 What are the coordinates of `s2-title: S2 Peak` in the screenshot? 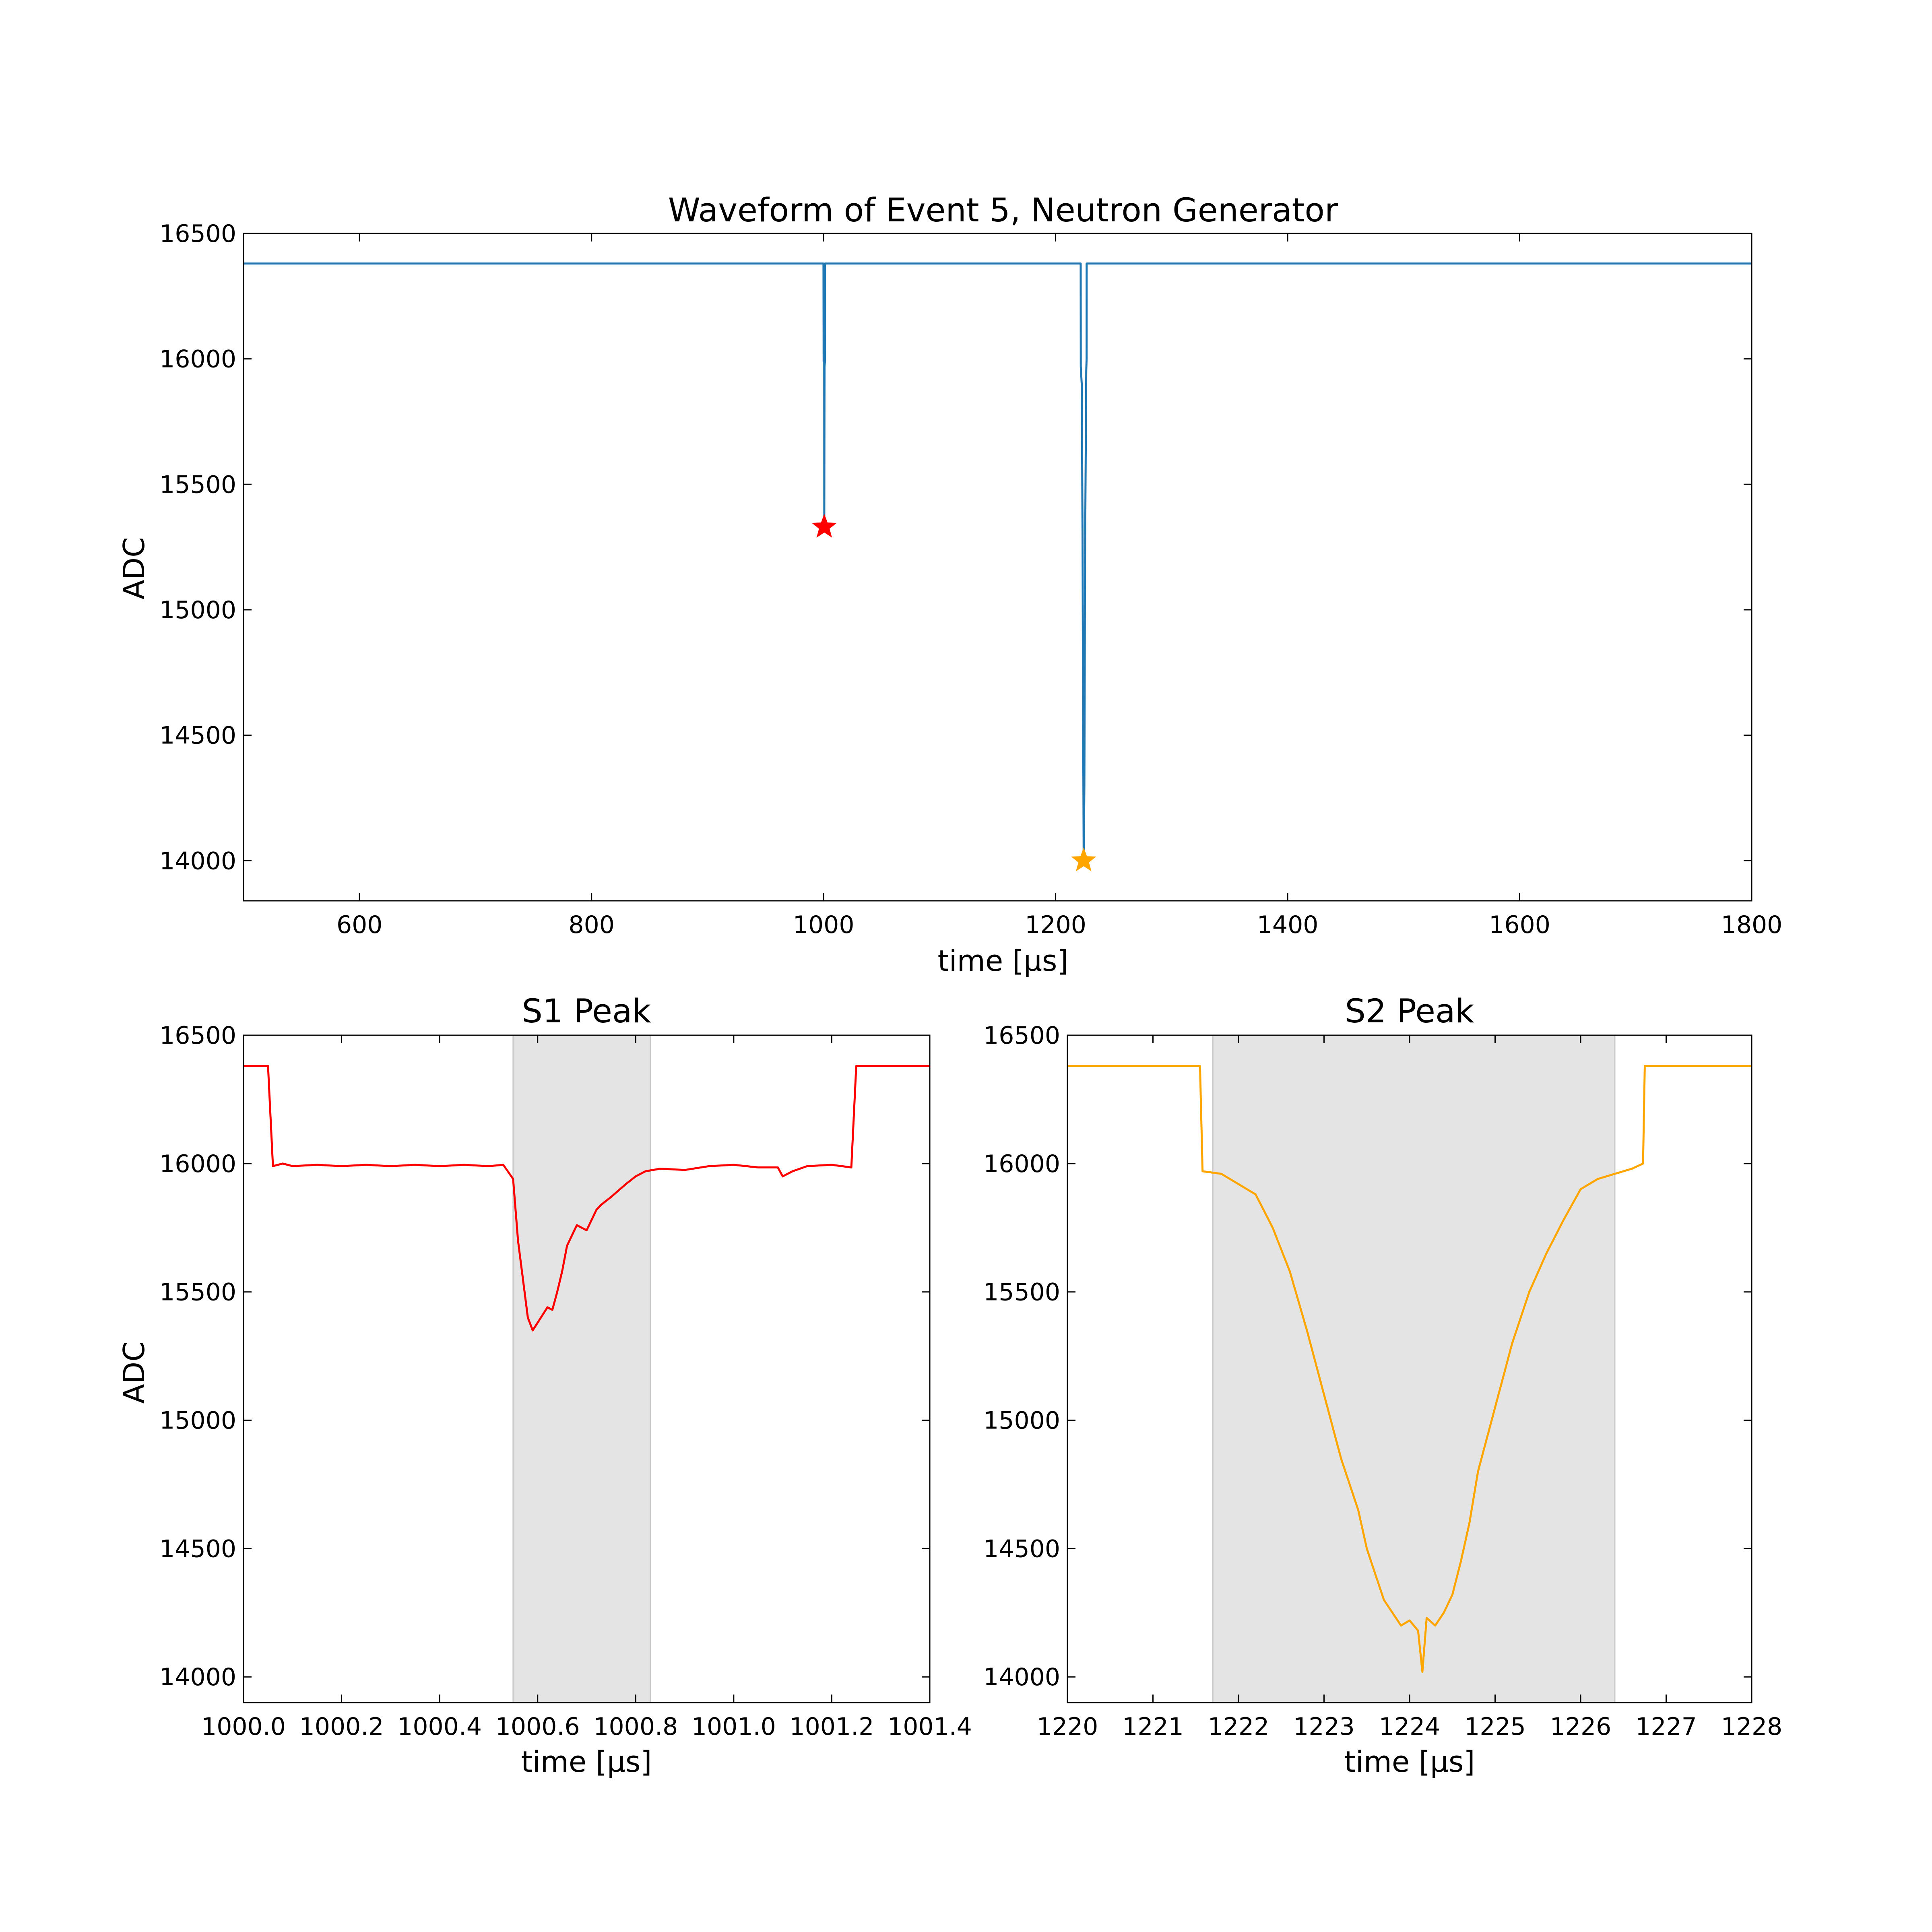 It's located at (1409, 1011).